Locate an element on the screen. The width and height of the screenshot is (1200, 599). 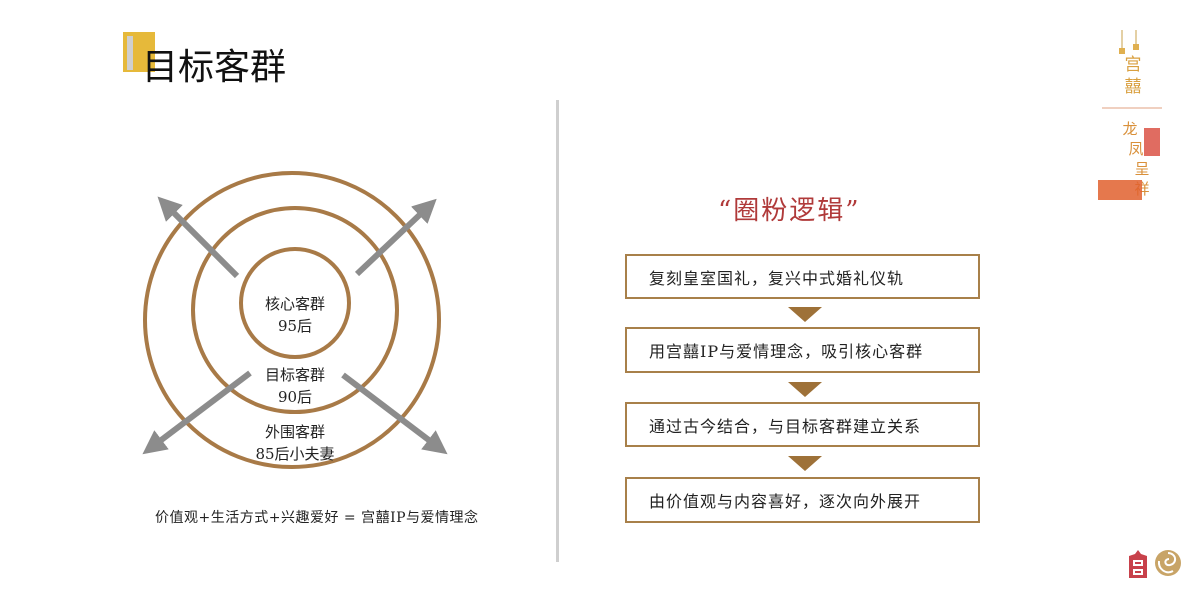
middle-label-line2: 90后 is located at coordinates (295, 397).